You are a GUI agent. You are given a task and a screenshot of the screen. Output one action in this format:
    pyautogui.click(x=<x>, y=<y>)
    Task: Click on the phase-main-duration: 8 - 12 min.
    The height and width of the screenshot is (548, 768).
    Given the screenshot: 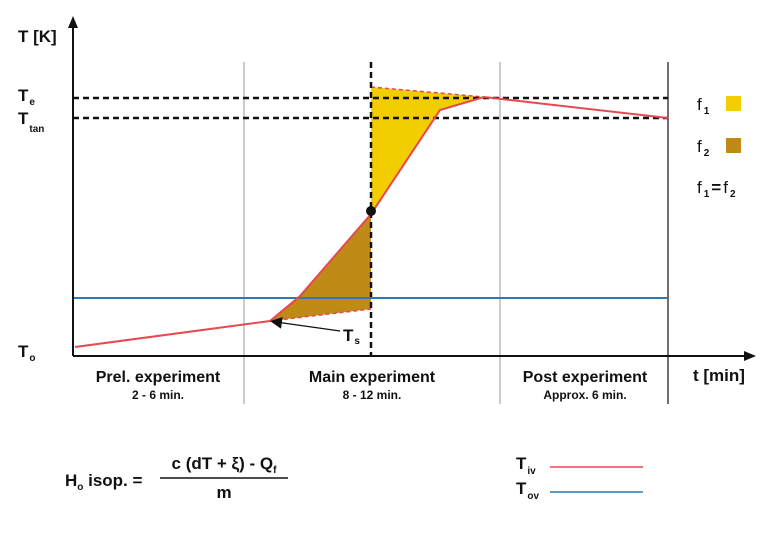 What is the action you would take?
    pyautogui.click(x=372, y=395)
    